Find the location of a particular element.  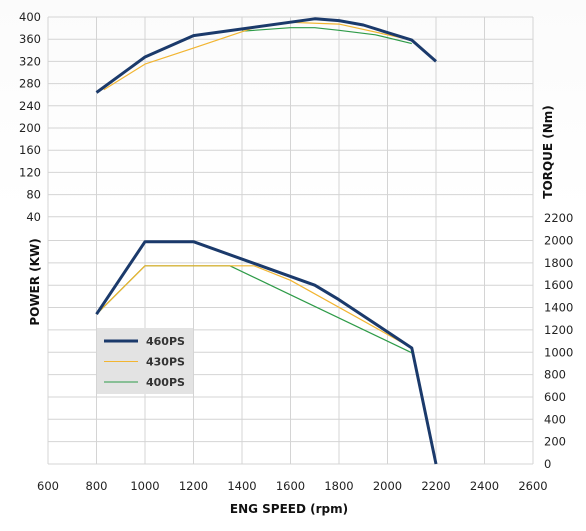

power-tick-label: 1800 is located at coordinates (558, 263).